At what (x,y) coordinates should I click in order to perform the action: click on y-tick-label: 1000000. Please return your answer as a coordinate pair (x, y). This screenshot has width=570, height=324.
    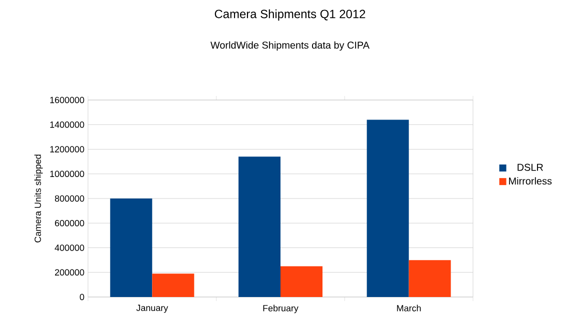
    Looking at the image, I should click on (67, 174).